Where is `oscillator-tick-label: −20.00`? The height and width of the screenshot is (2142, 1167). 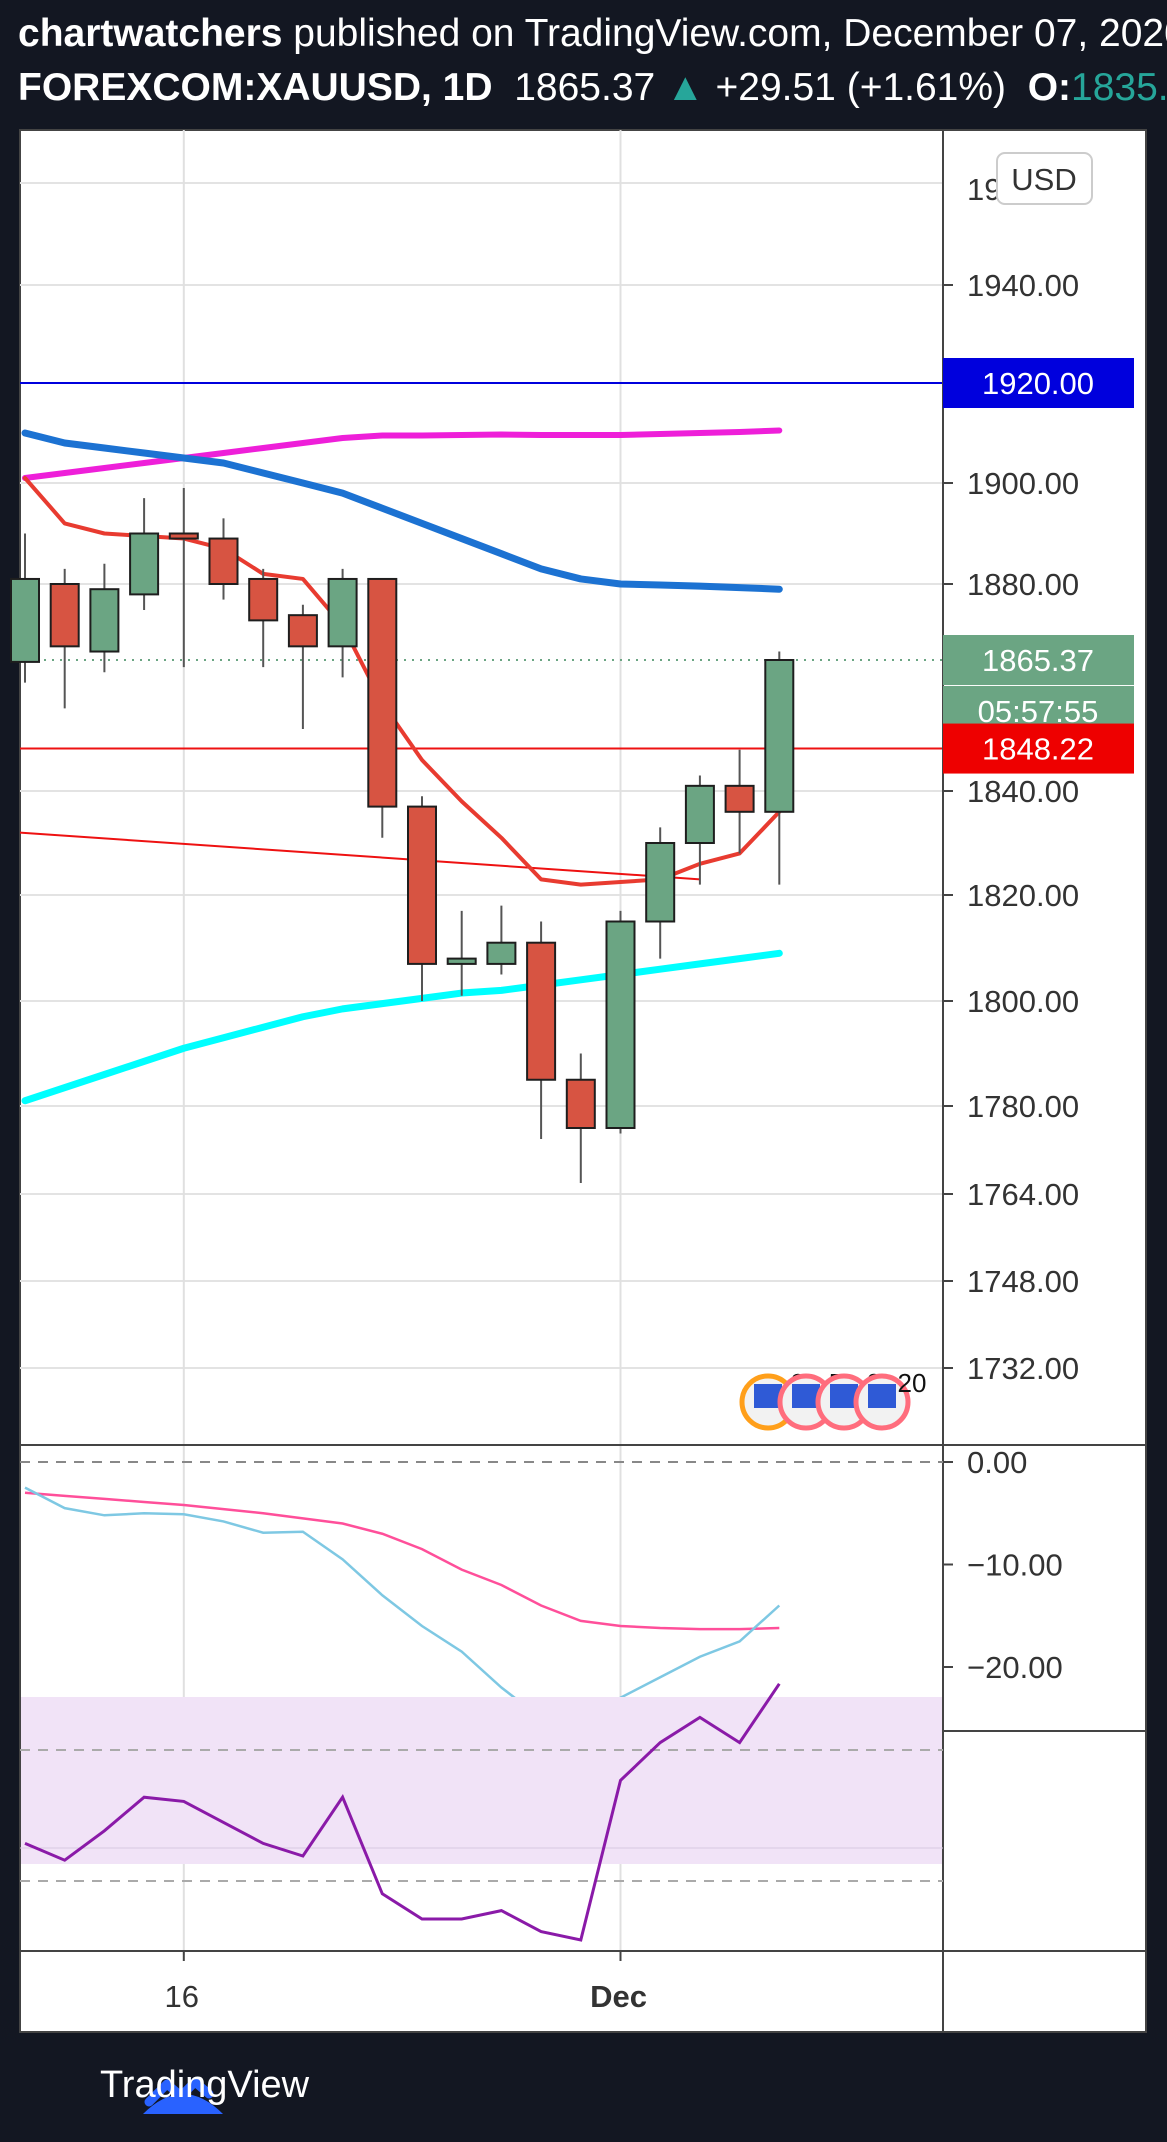 oscillator-tick-label: −20.00 is located at coordinates (1015, 1667).